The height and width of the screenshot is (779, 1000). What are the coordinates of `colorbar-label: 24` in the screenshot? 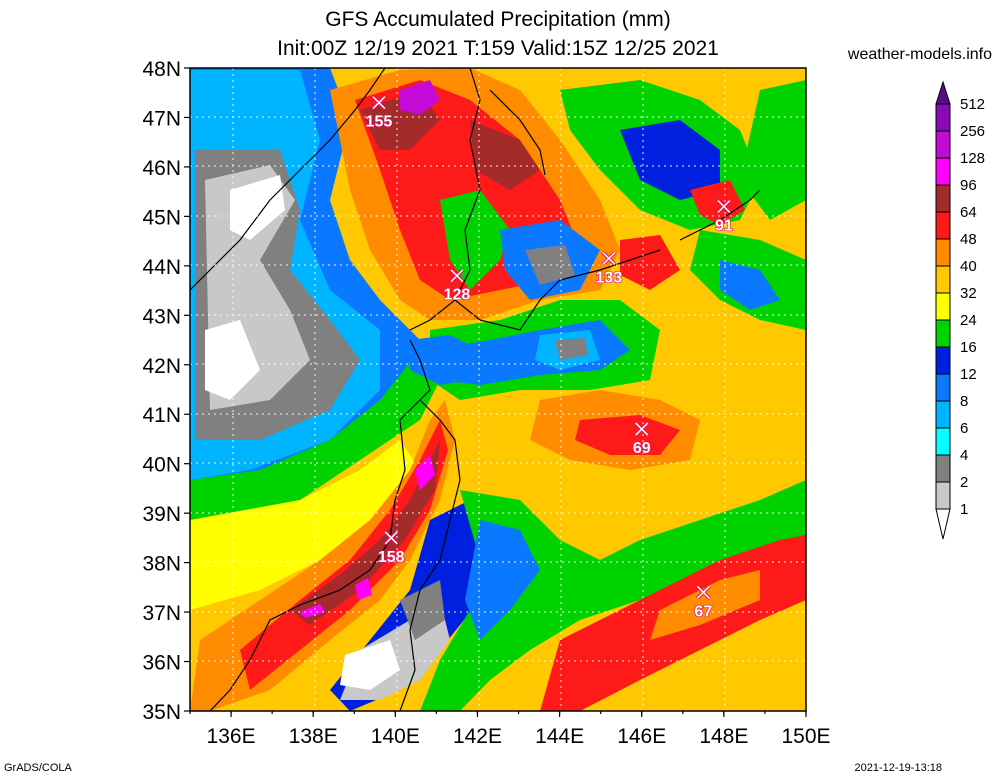 It's located at (968, 320).